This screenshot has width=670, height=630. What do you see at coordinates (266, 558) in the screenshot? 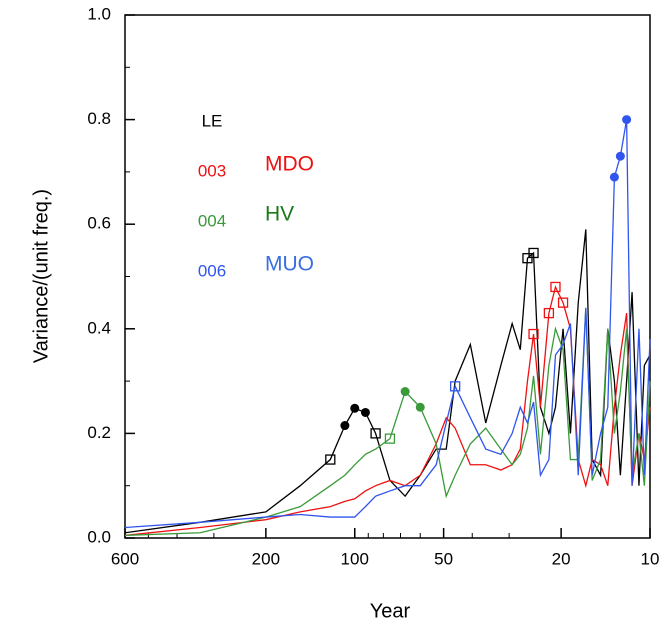
I see `x-tick-label: 200` at bounding box center [266, 558].